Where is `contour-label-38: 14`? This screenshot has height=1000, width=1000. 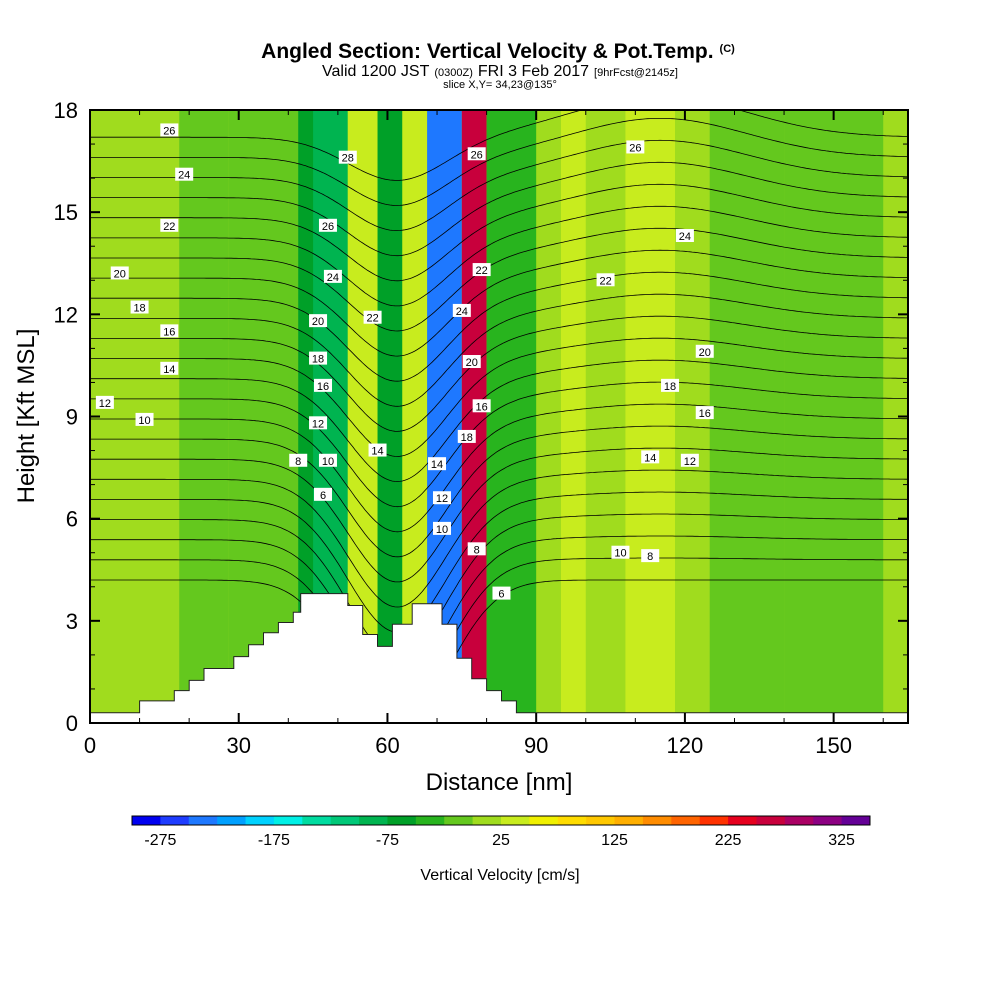 contour-label-38: 14 is located at coordinates (650, 457).